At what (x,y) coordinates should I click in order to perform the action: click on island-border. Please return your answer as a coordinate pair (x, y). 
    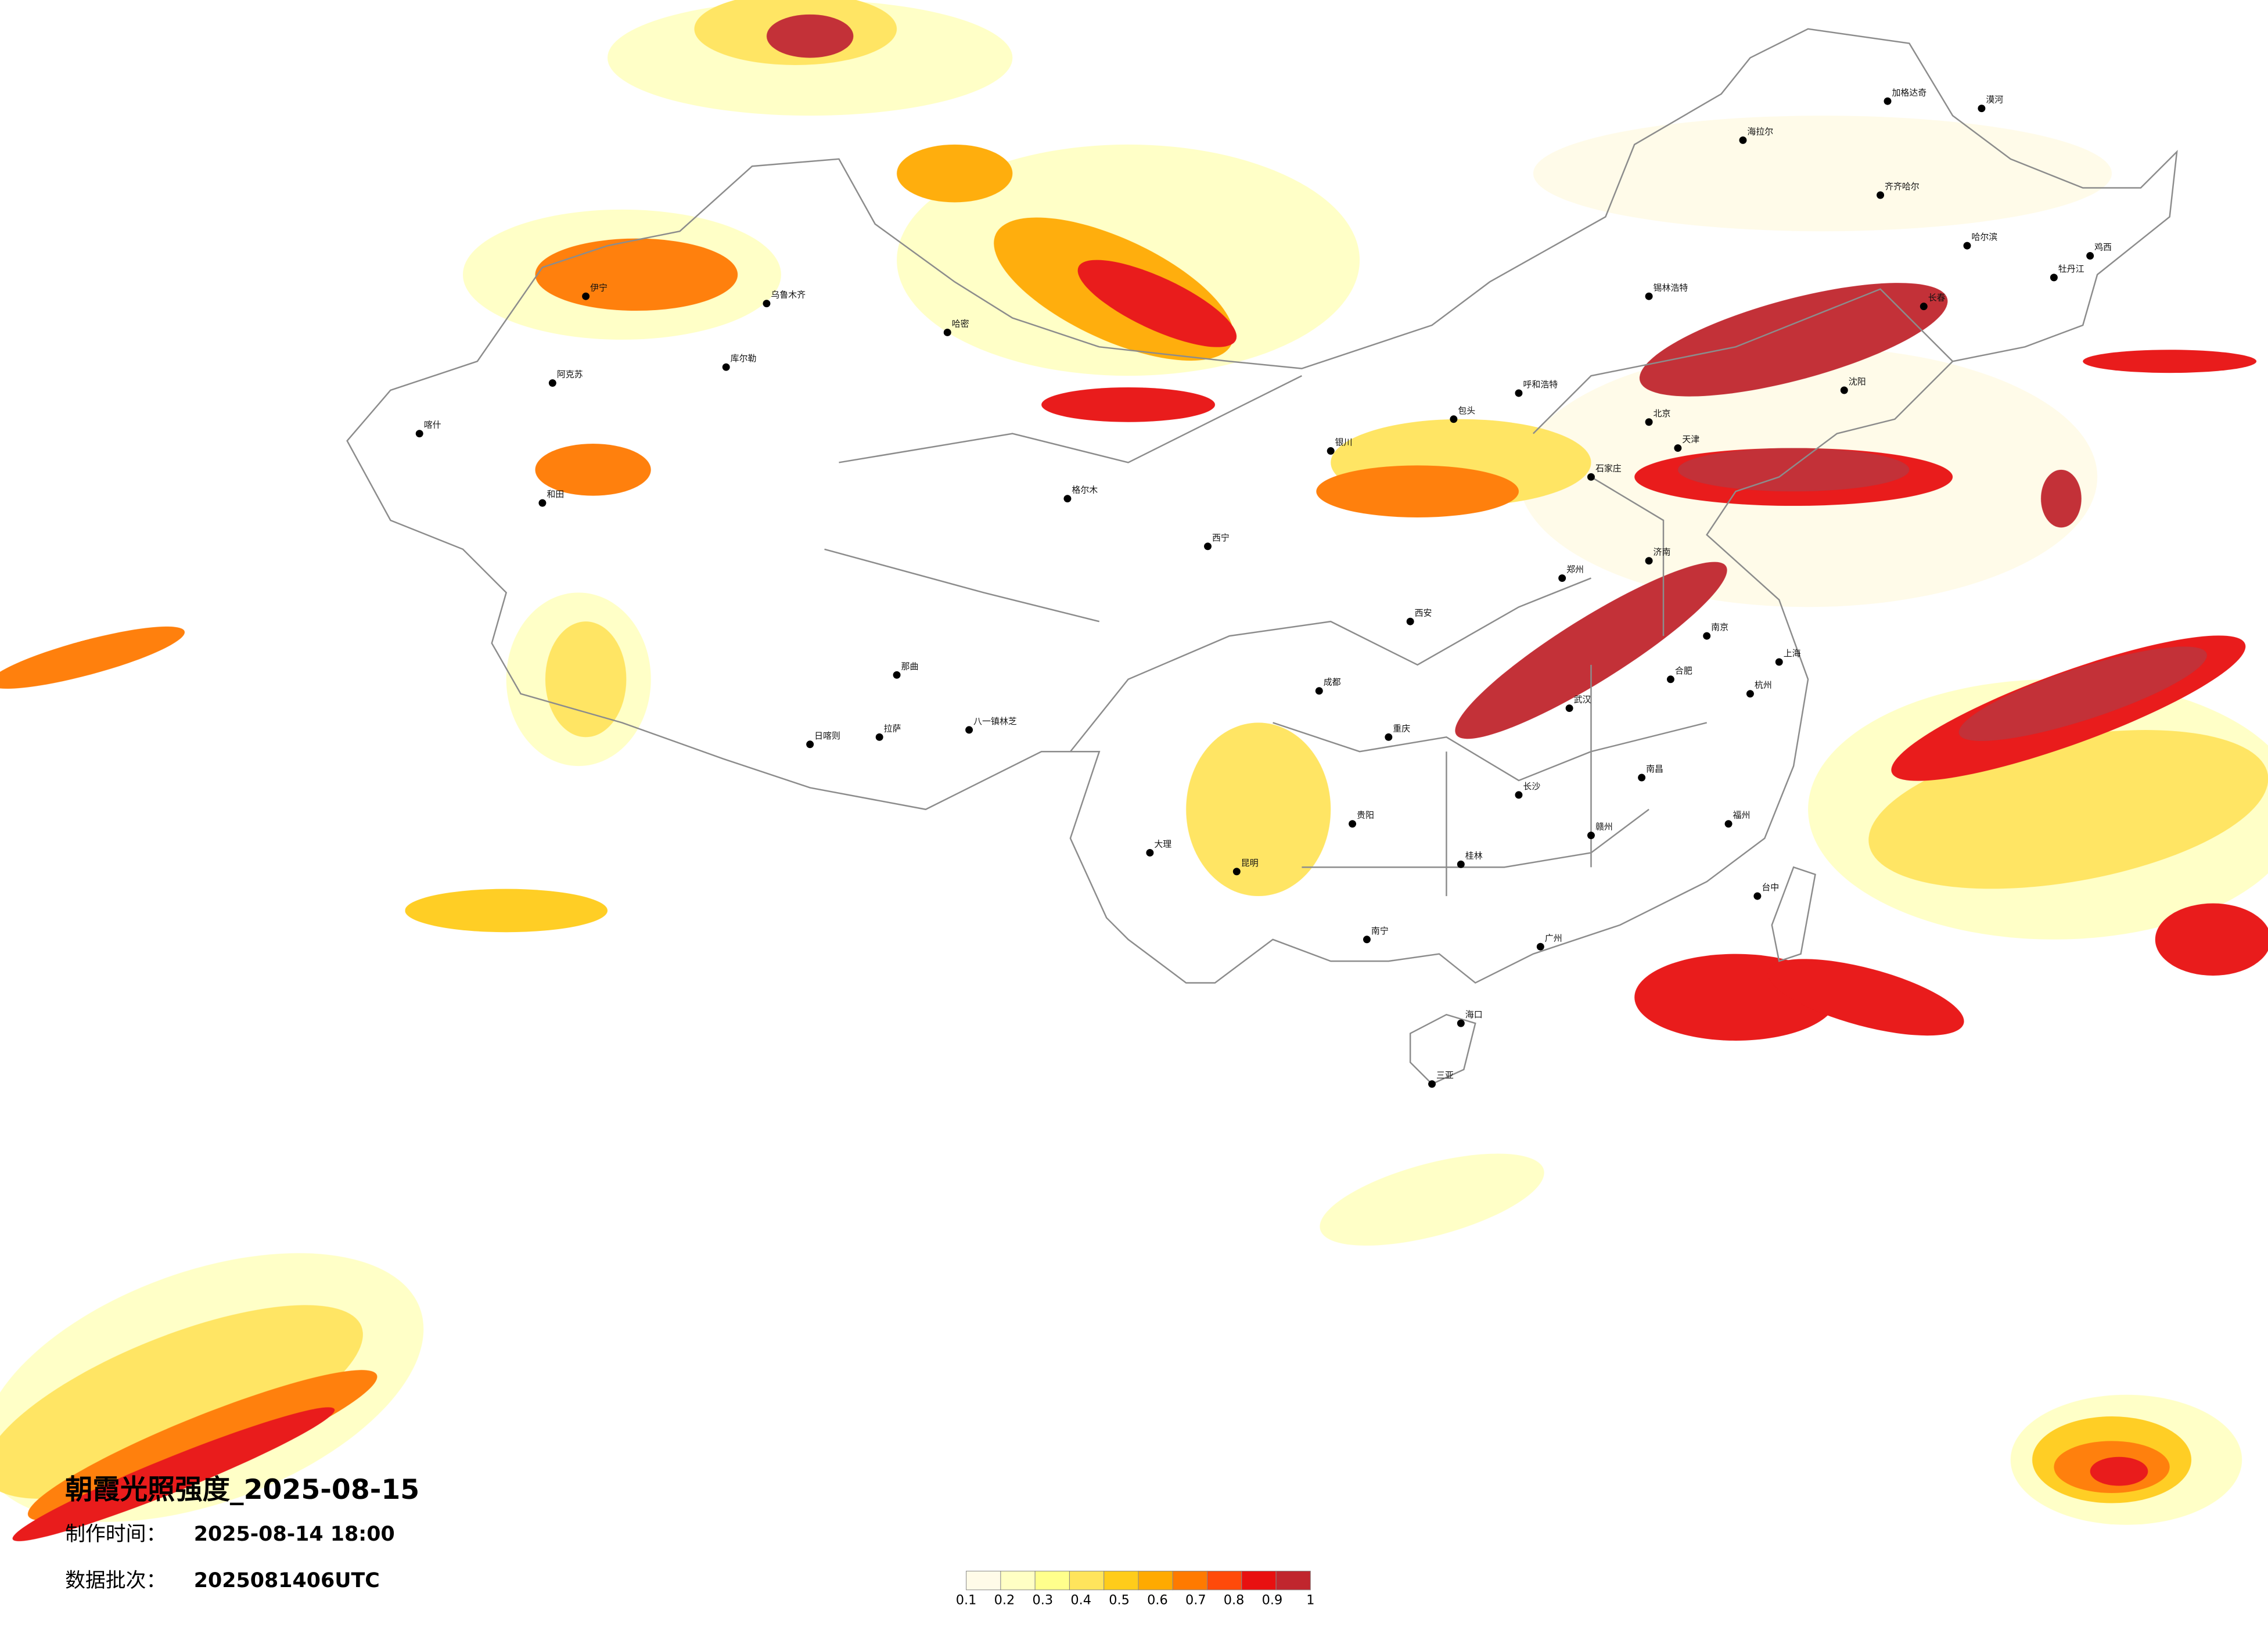
    Looking at the image, I should click on (1793, 914).